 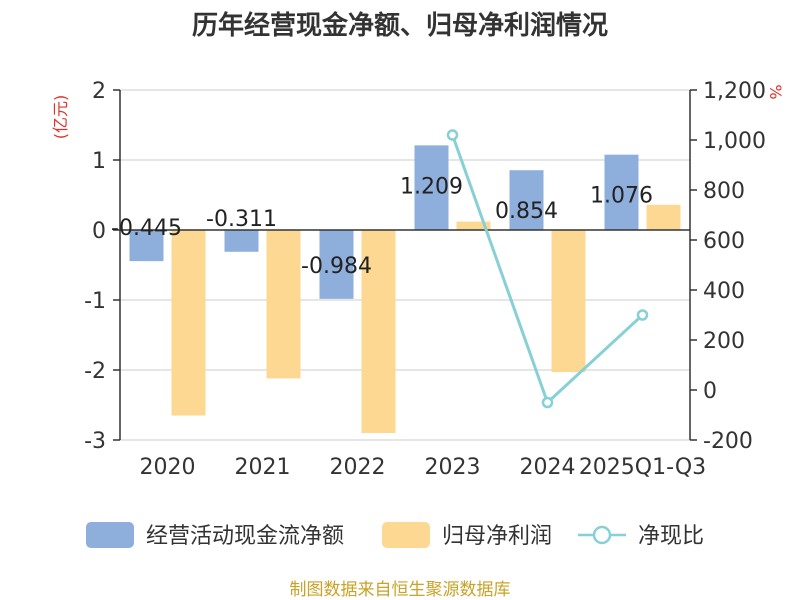 I want to click on legend-label: 归母净利润, so click(x=497, y=536).